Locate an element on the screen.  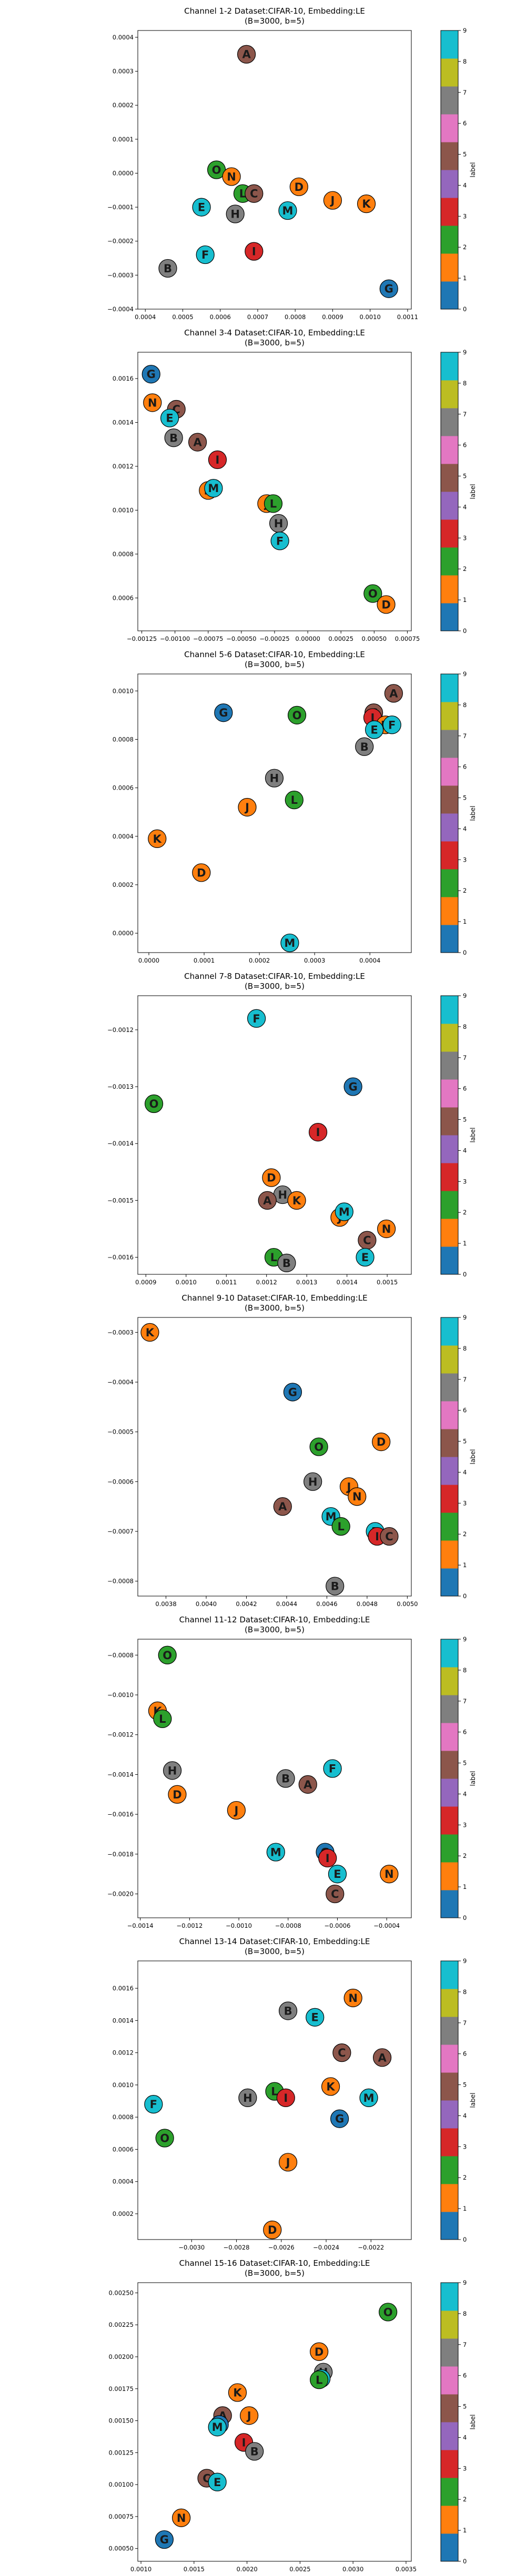
point-I: I is located at coordinates (217, 459).